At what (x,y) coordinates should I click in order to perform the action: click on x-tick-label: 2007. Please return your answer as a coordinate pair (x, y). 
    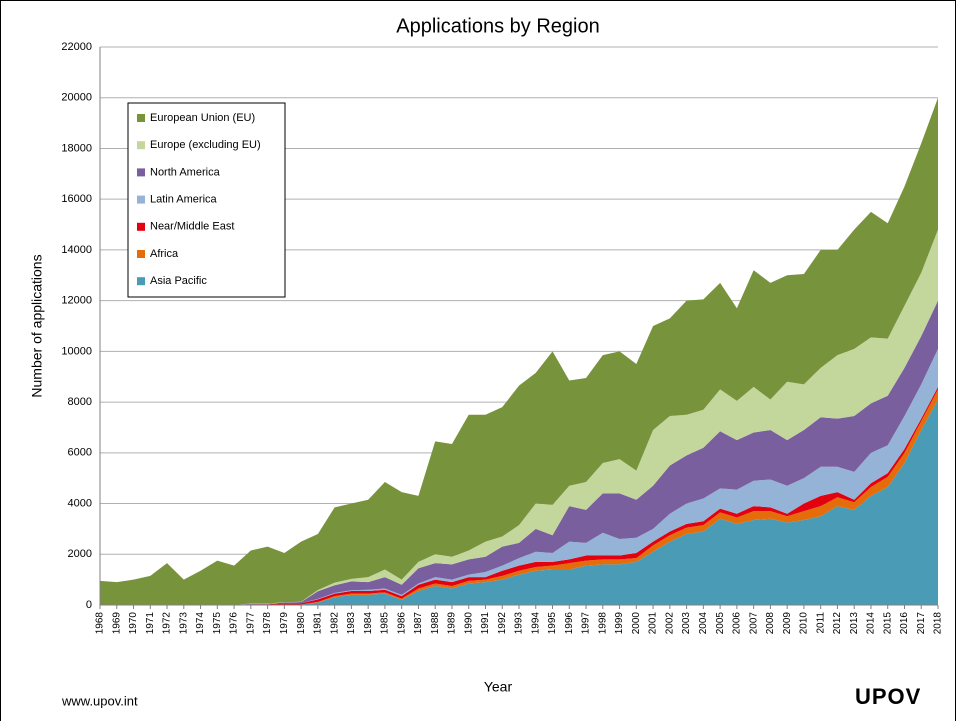
    Looking at the image, I should click on (753, 623).